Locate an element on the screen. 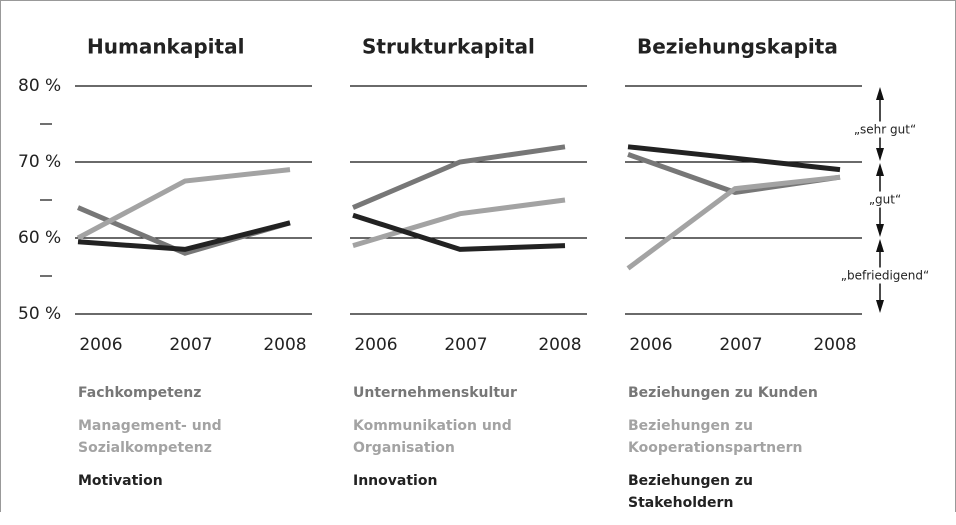 This screenshot has width=956, height=525. legend-entry: Unternehmenskultur is located at coordinates (435, 393).